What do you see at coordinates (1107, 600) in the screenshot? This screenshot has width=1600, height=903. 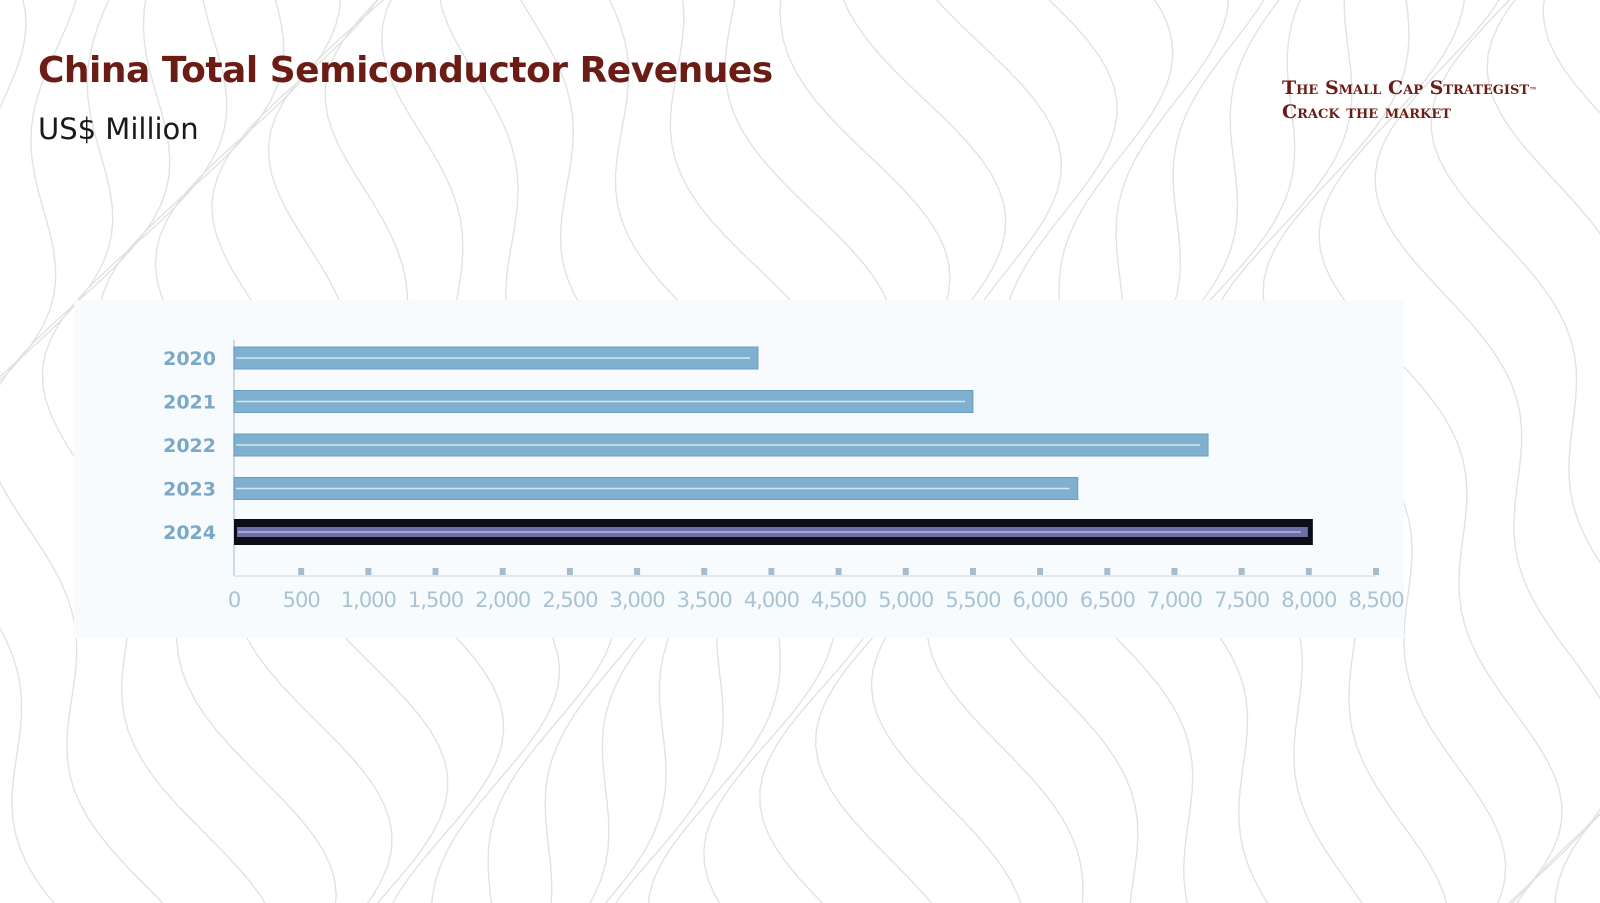 I see `x-tick-label: 6,500` at bounding box center [1107, 600].